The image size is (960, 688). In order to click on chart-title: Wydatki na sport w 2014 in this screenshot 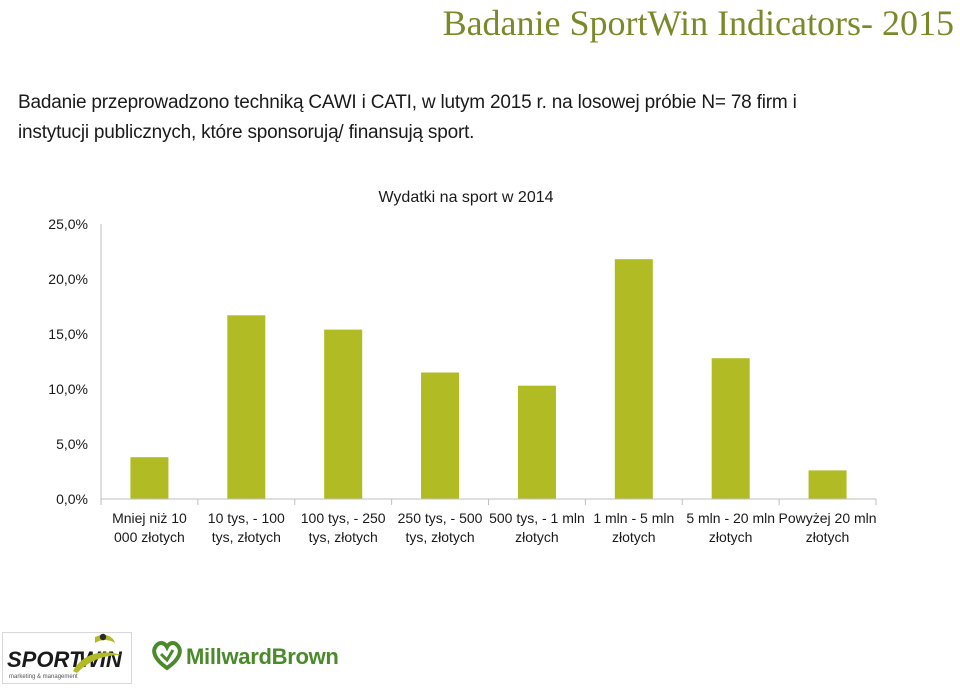, I will do `click(465, 197)`.